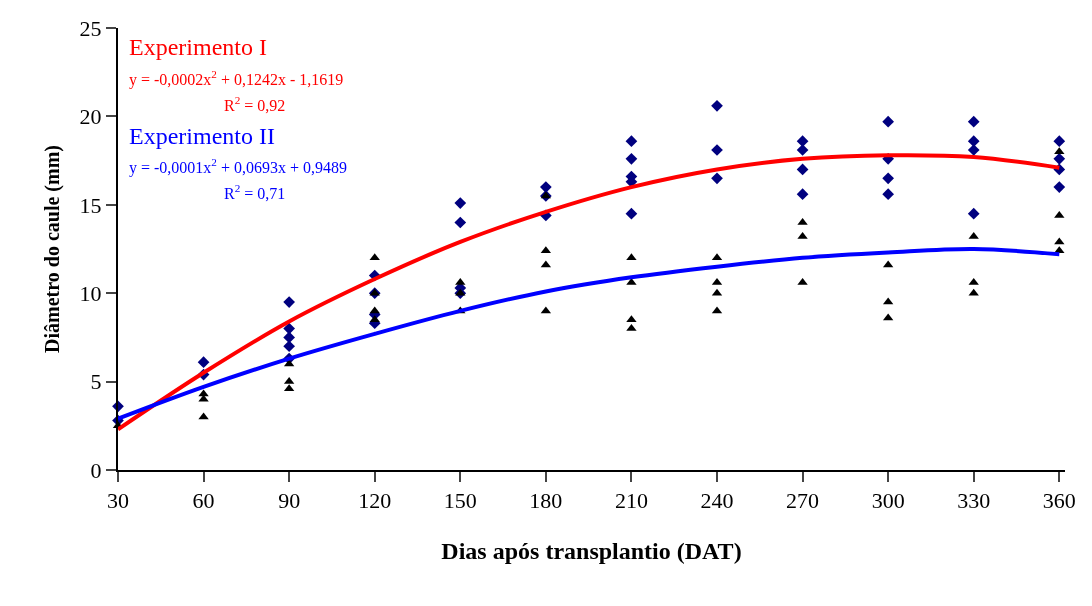 The height and width of the screenshot is (606, 1092). Describe the element at coordinates (888, 501) in the screenshot. I see `x-tick-label: 300` at that location.